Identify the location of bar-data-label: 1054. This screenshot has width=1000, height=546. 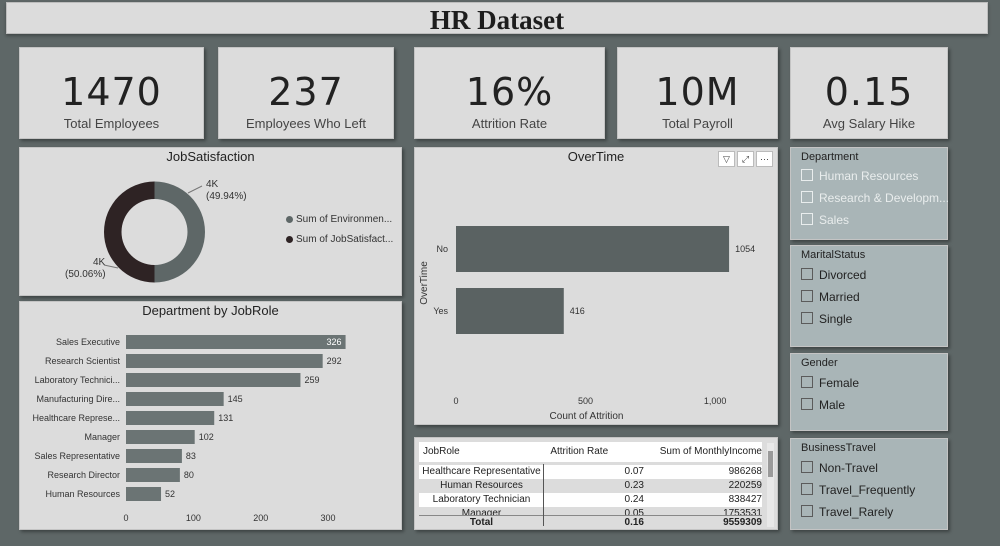
(745, 249).